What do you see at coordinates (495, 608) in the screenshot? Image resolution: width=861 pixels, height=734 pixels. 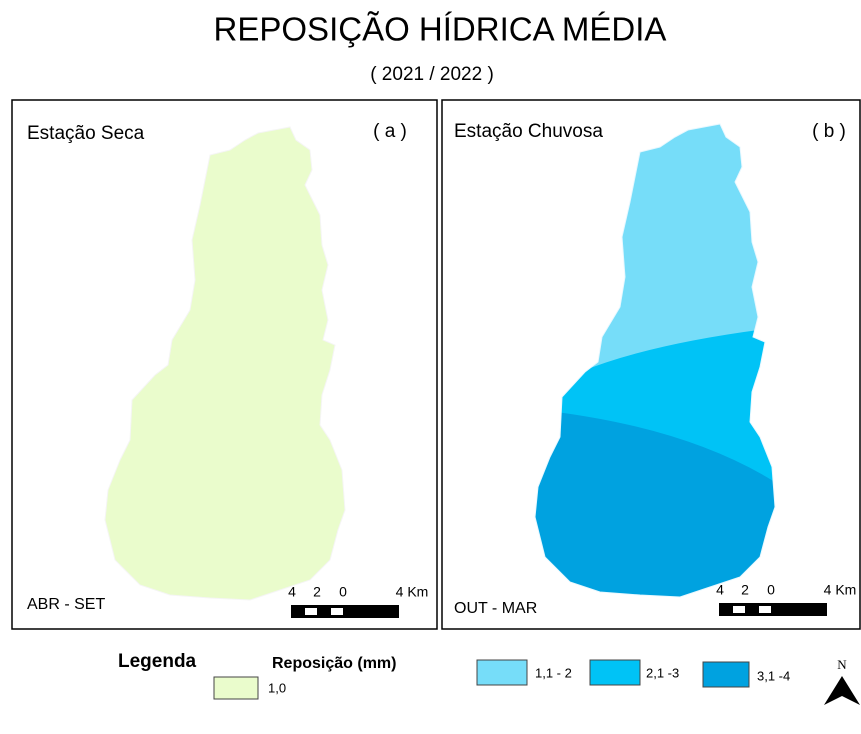 I see `panel-period: OUT - MAR` at bounding box center [495, 608].